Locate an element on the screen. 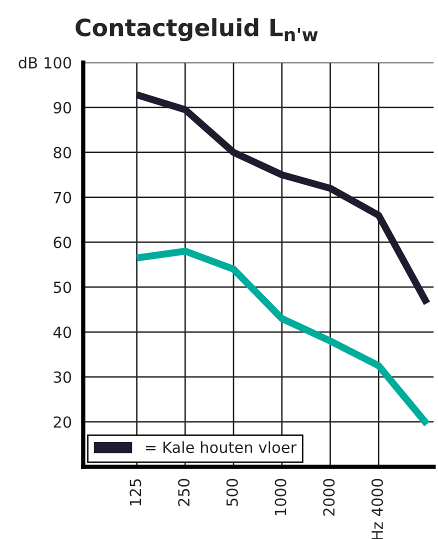 The image size is (438, 539). x-tick-label: 1000 is located at coordinates (280, 497).